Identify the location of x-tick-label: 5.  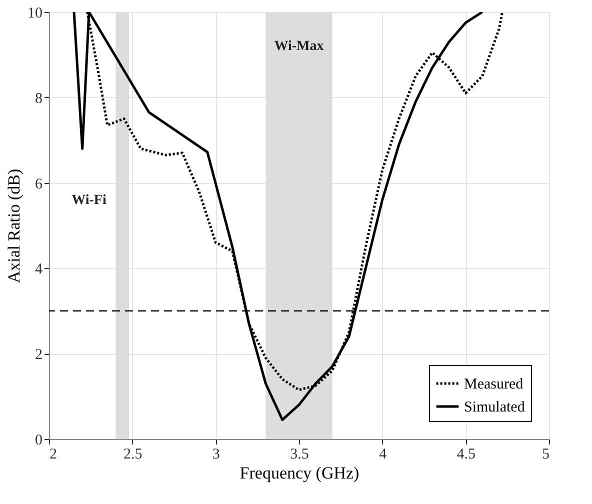
(546, 454).